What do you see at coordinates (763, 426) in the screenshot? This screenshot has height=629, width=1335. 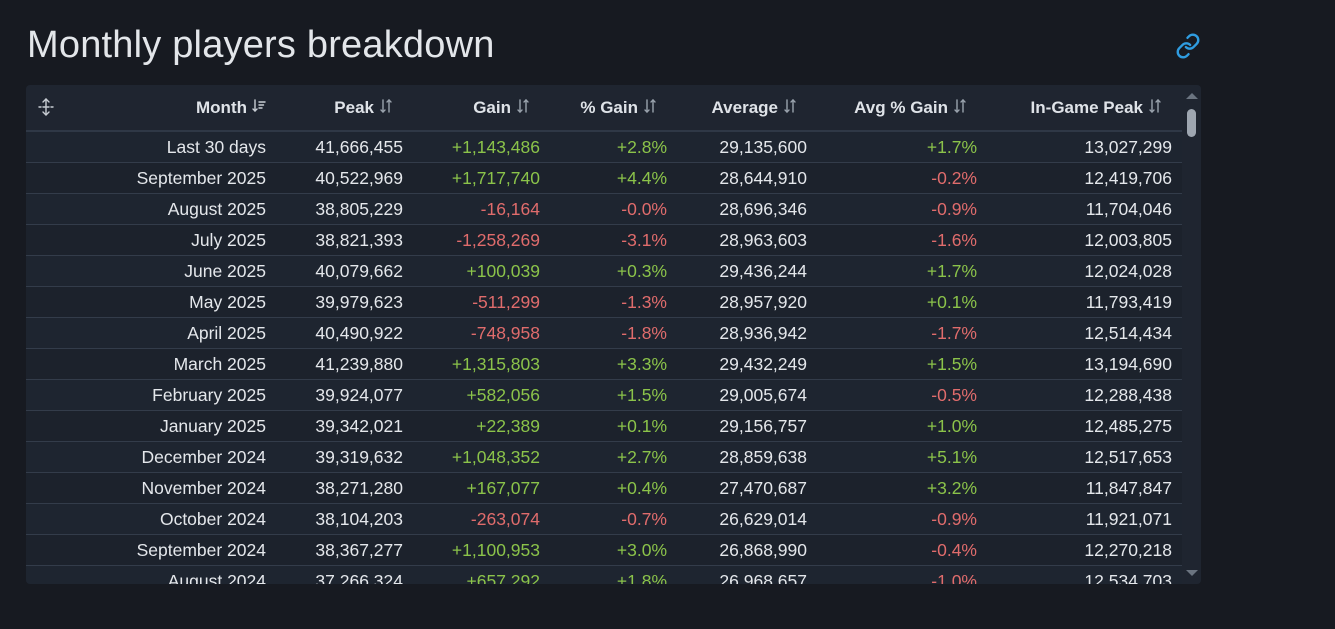 I see `cell-average: 29,156,757` at bounding box center [763, 426].